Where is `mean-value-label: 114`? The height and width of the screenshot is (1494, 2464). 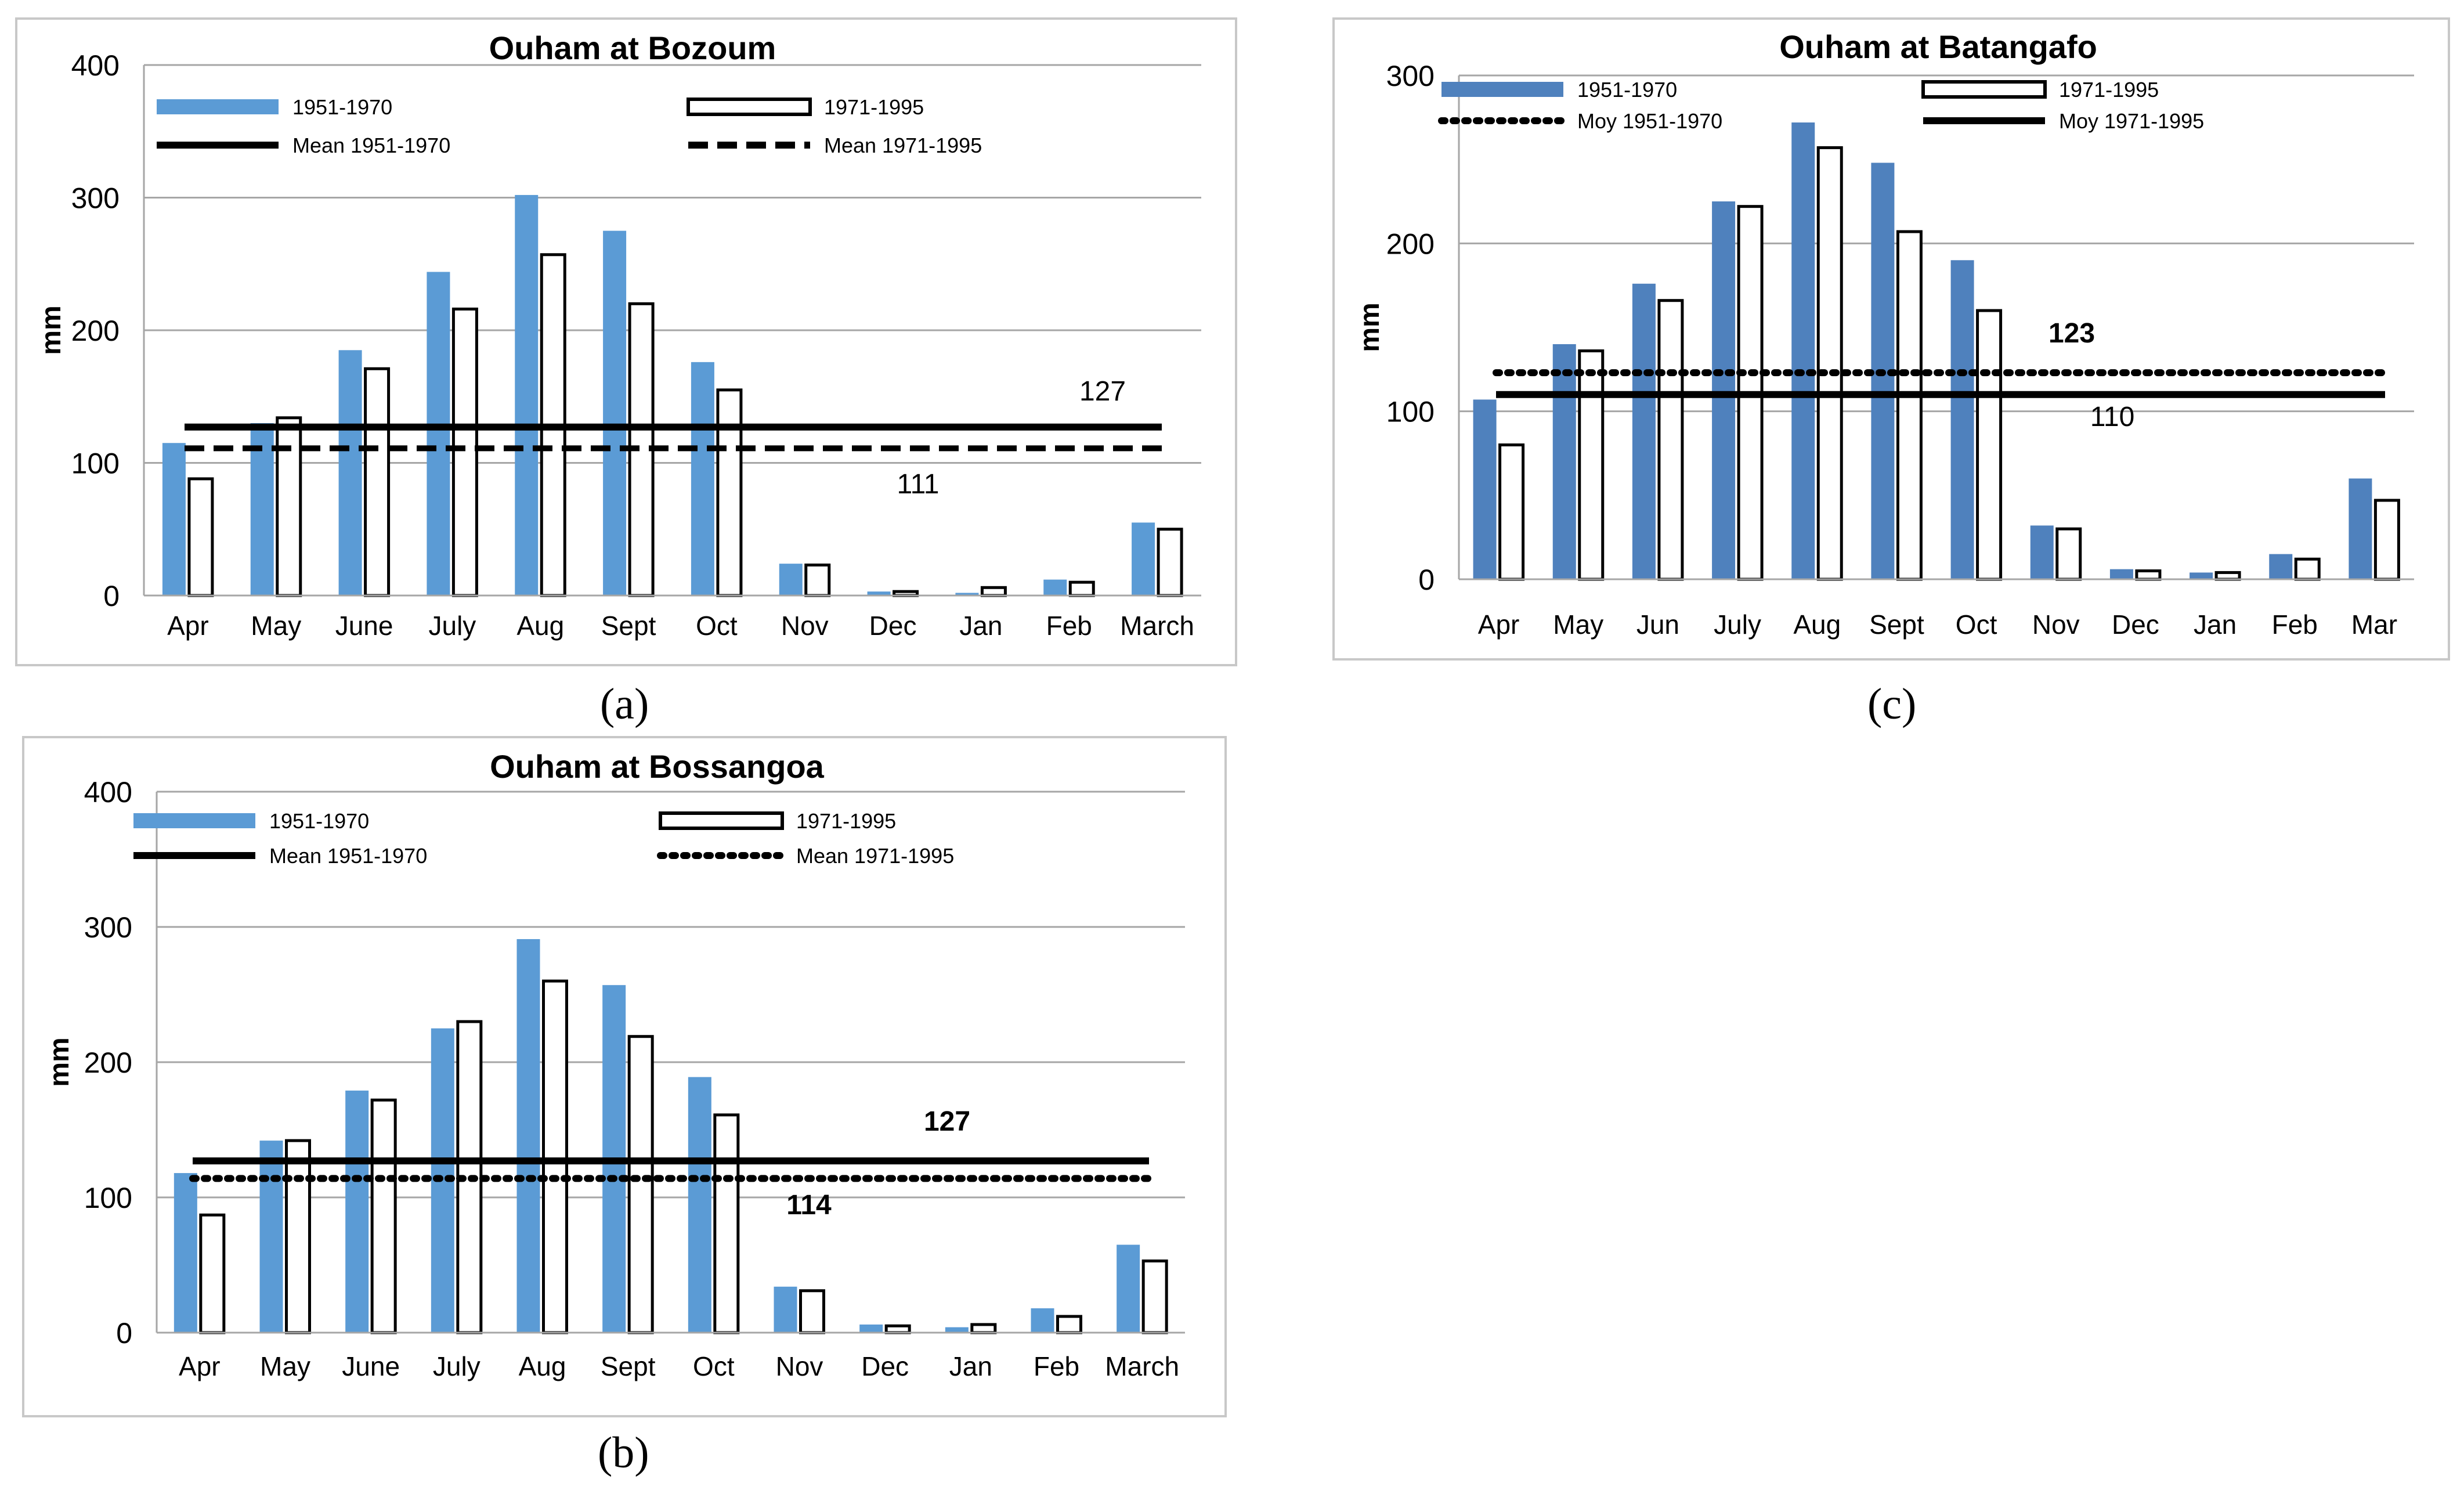
mean-value-label: 114 is located at coordinates (809, 1205).